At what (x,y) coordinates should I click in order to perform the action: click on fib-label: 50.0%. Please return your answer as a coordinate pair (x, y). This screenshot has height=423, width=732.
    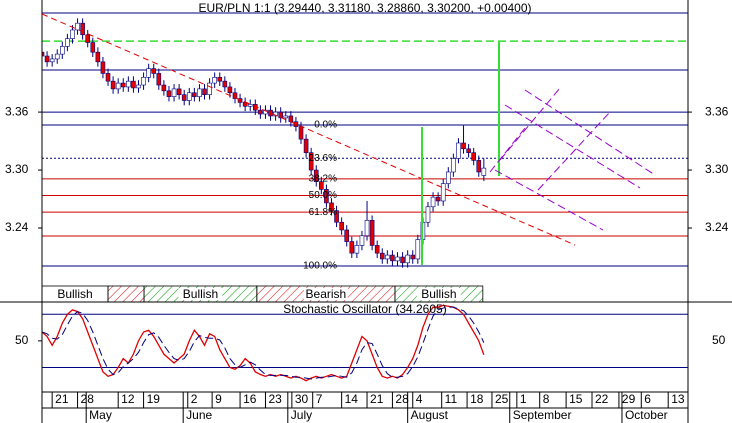
    Looking at the image, I should click on (323, 195).